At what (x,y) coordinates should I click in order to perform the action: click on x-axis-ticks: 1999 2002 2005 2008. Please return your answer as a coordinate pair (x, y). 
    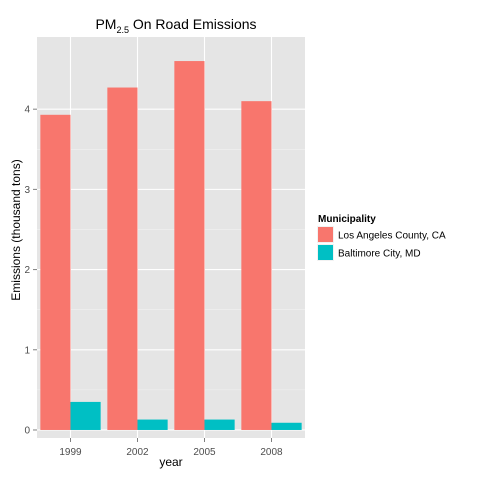
    Looking at the image, I should click on (171, 448).